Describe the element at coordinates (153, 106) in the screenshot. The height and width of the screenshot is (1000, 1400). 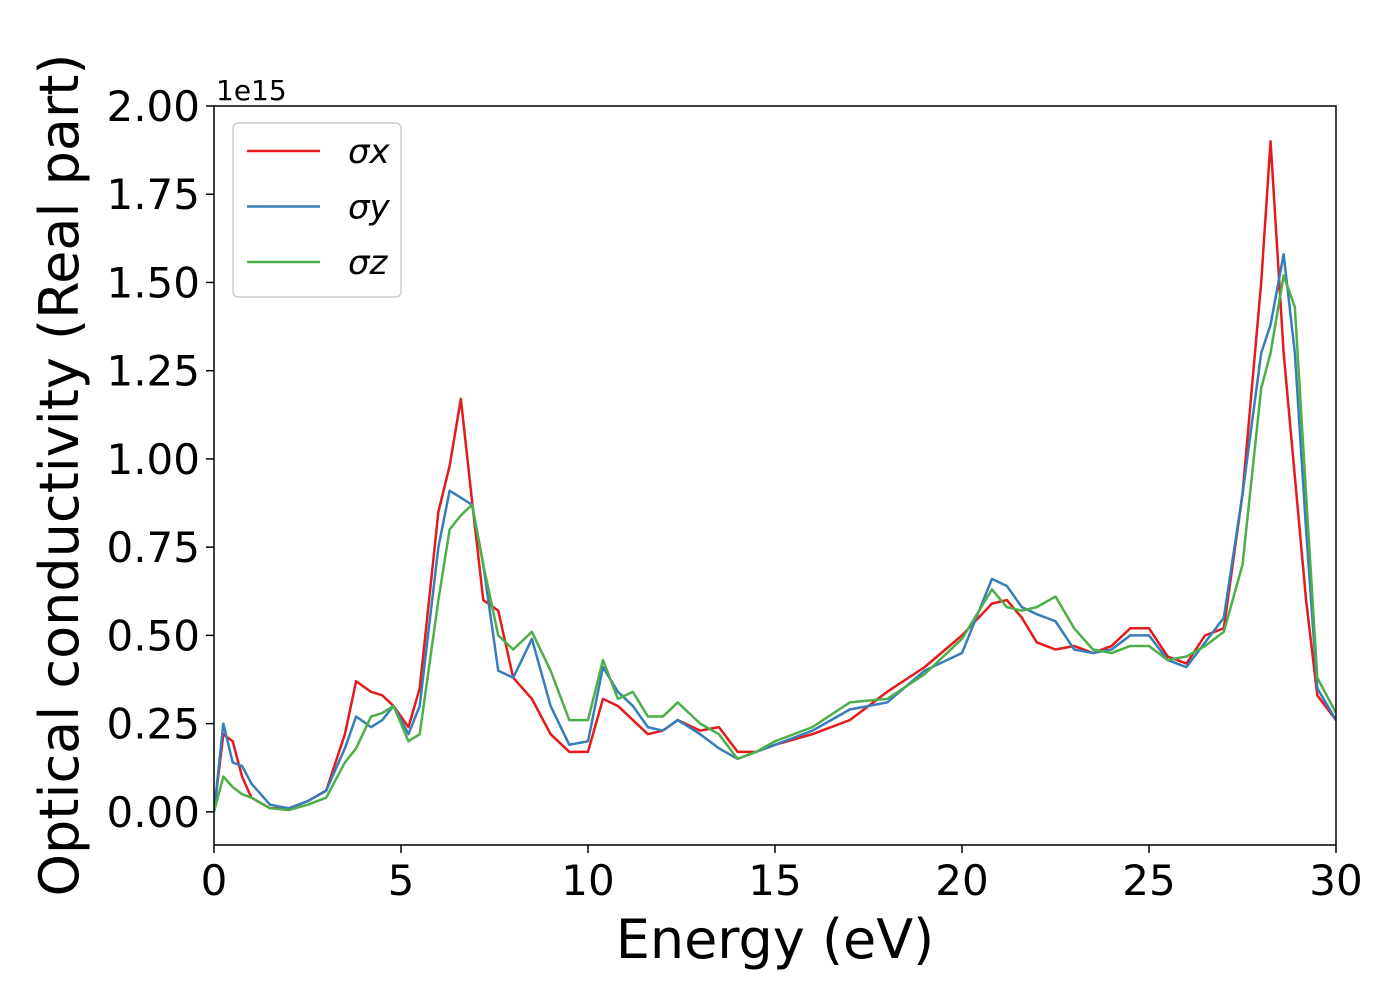
I see `y-tick-label: 2.00` at that location.